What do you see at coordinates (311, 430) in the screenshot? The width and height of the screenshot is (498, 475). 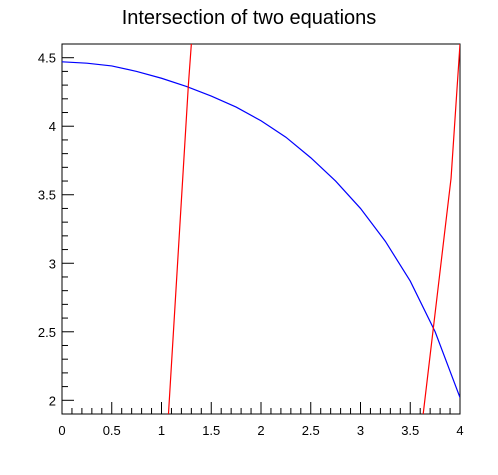 I see `x-tick-label: 2.5` at bounding box center [311, 430].